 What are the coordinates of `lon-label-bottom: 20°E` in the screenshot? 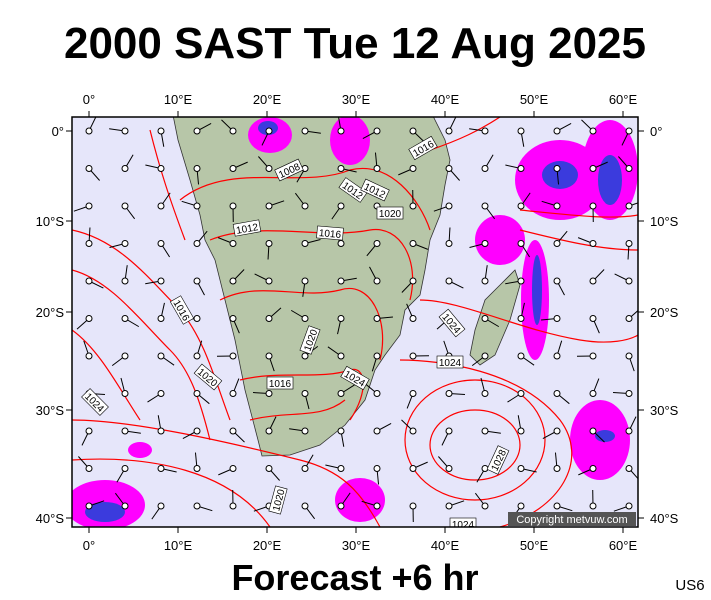 It's located at (267, 545).